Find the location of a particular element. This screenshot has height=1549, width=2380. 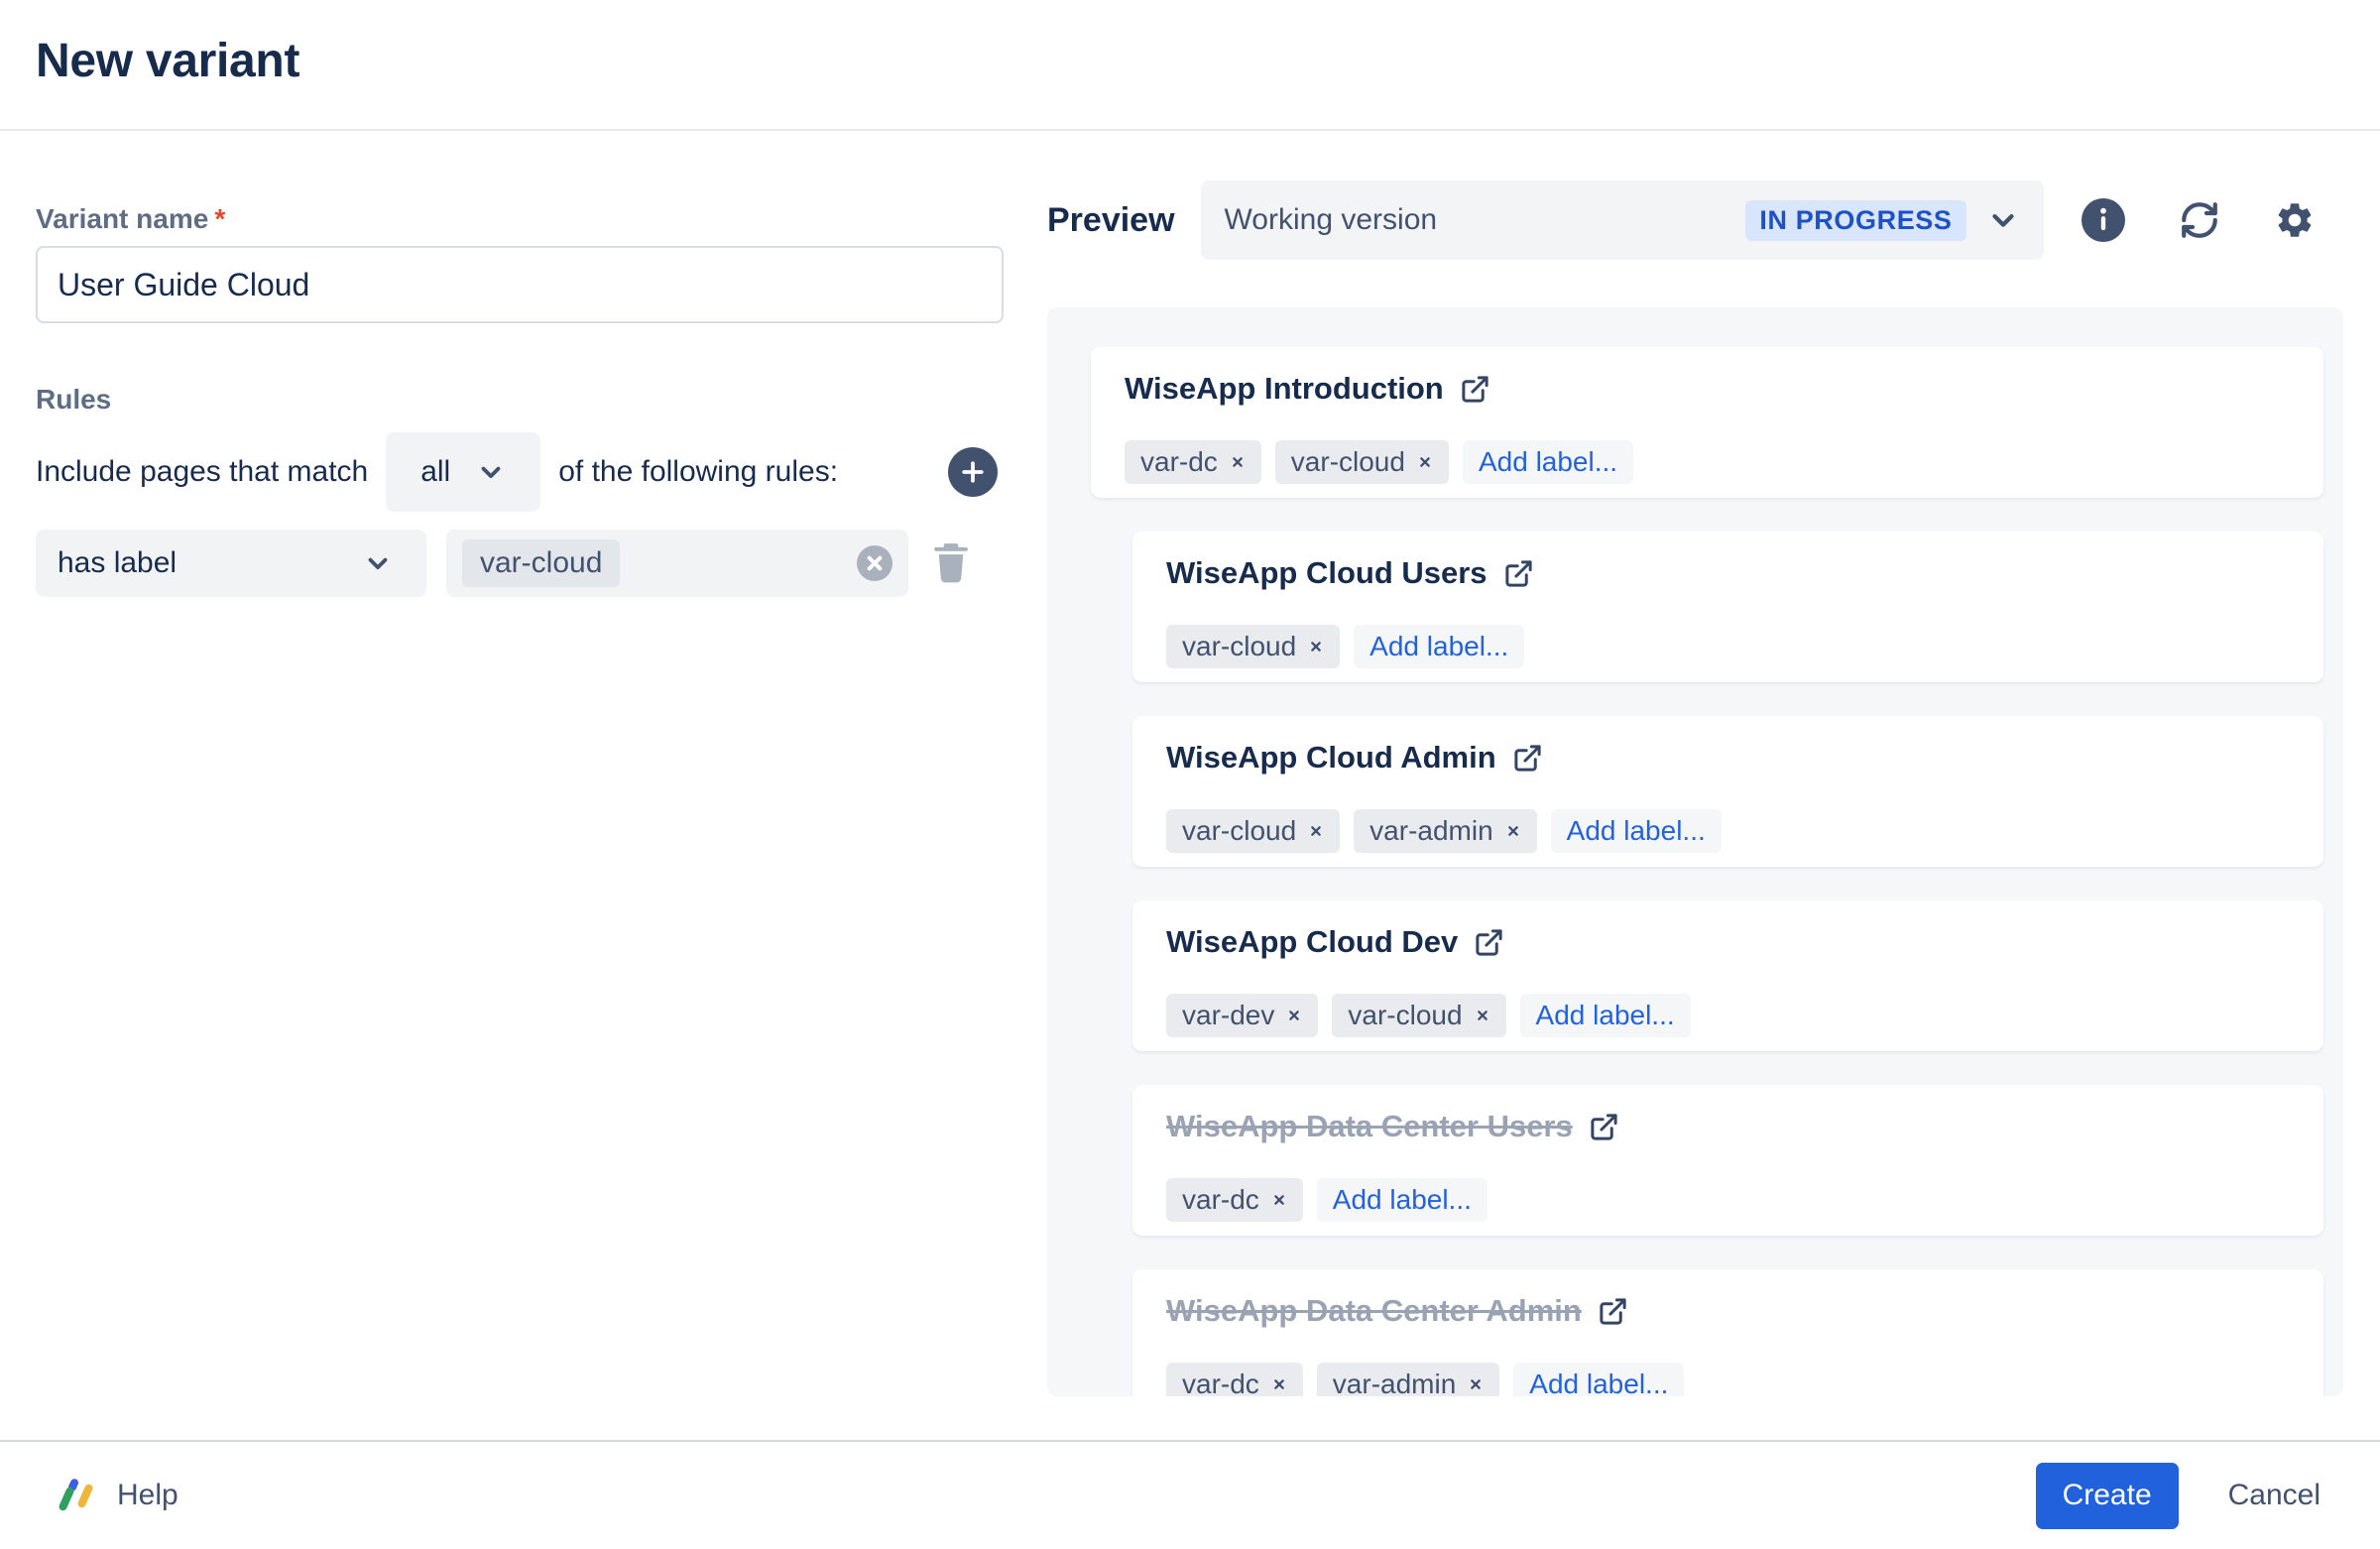

settings-button is located at coordinates (2295, 220).